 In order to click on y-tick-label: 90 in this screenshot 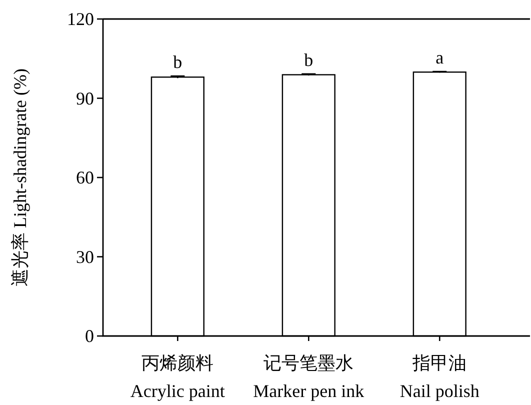, I will do `click(85, 98)`.